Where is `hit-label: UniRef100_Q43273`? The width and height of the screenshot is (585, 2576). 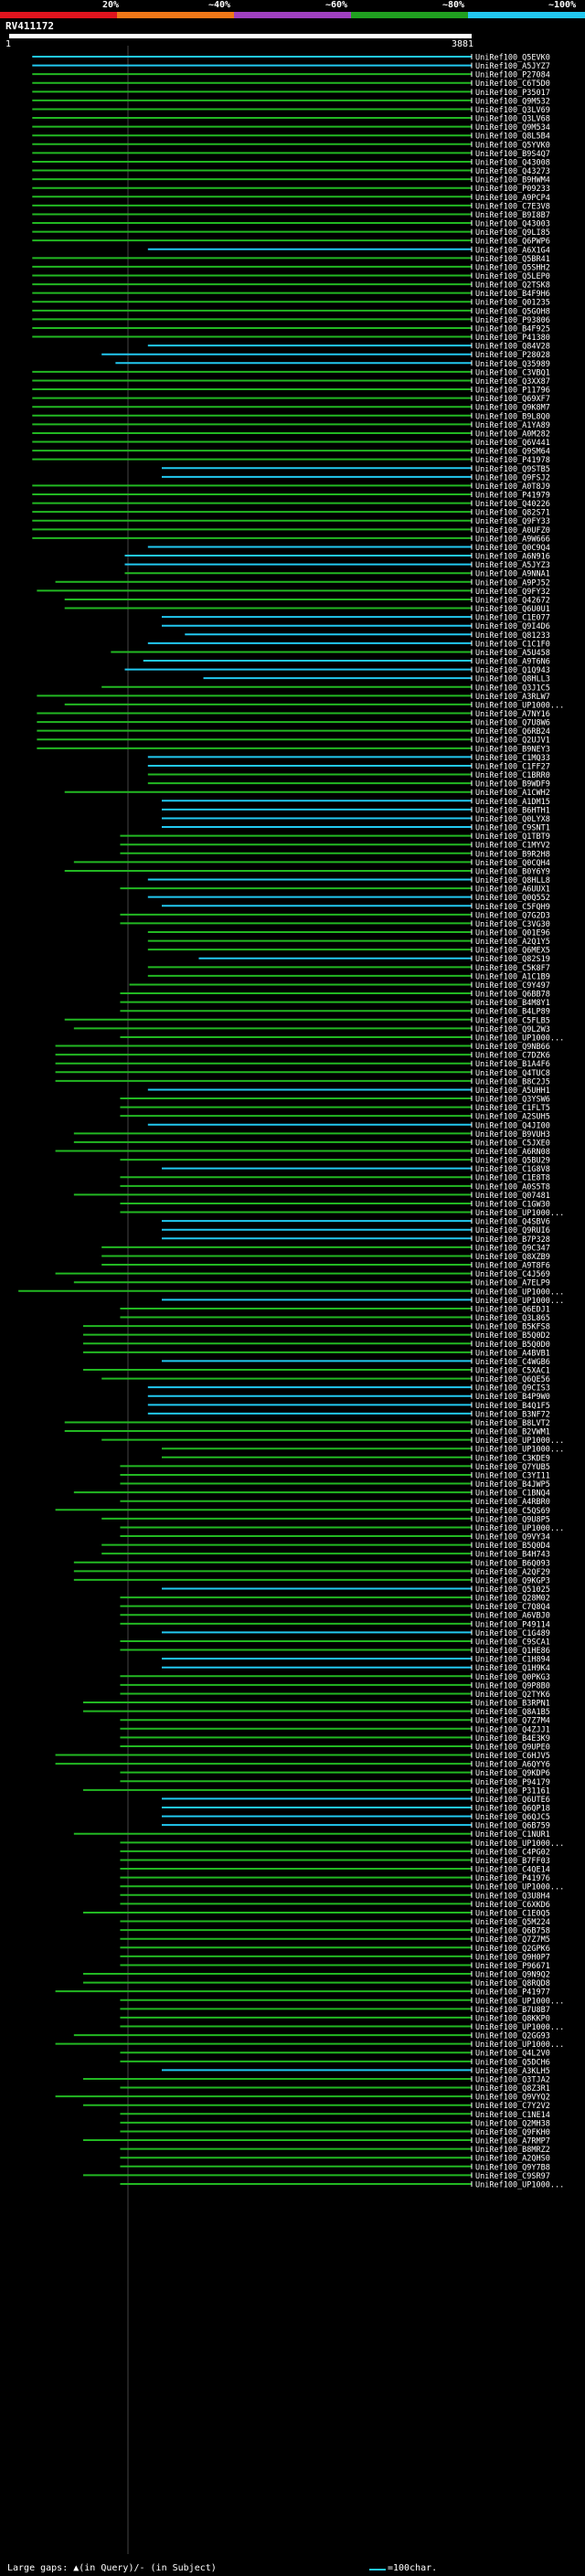 hit-label: UniRef100_Q43273 is located at coordinates (512, 171).